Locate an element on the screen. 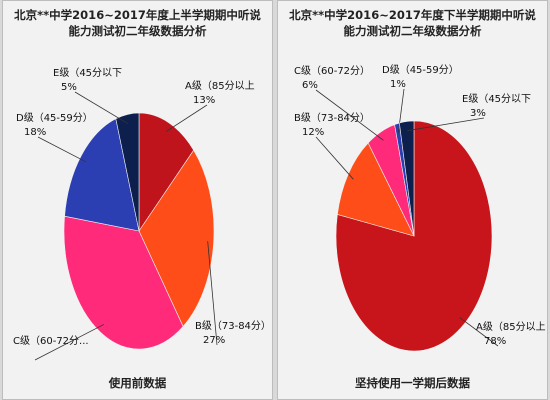 Image resolution: width=550 pixels, height=400 pixels. right-title-line-2: 能力测试初二年级数据分析 is located at coordinates (412, 31).